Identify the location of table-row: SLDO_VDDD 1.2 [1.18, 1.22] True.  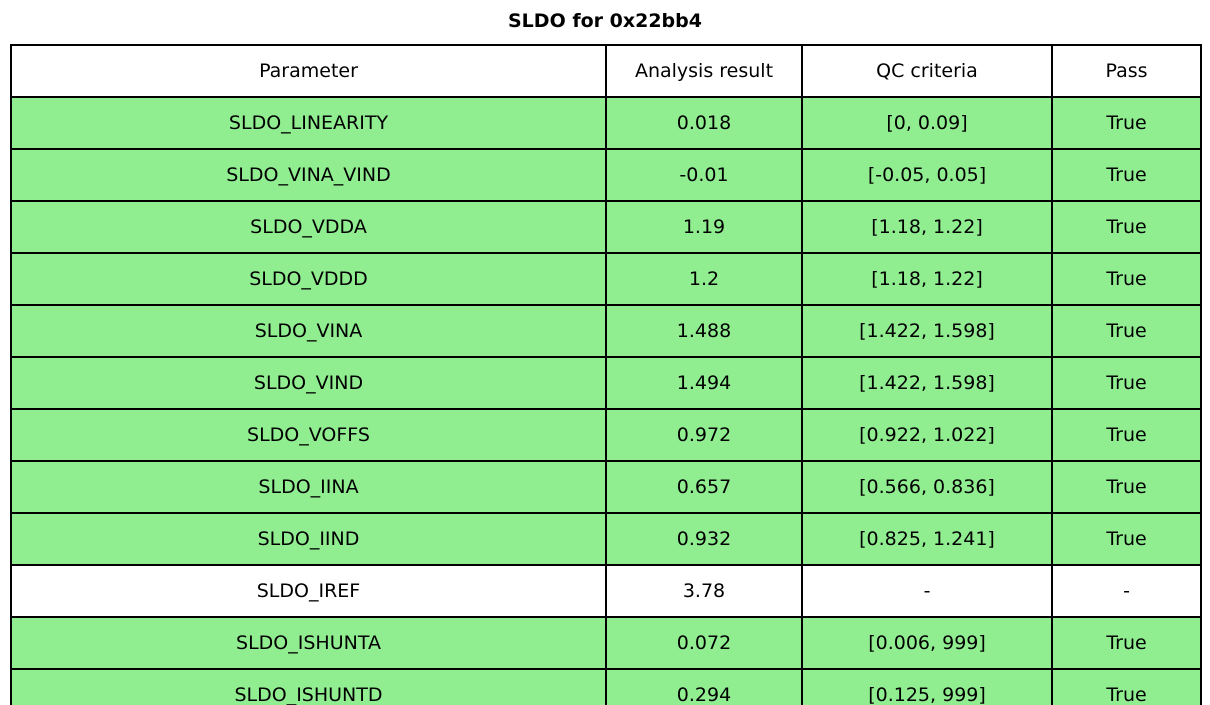
(606, 279).